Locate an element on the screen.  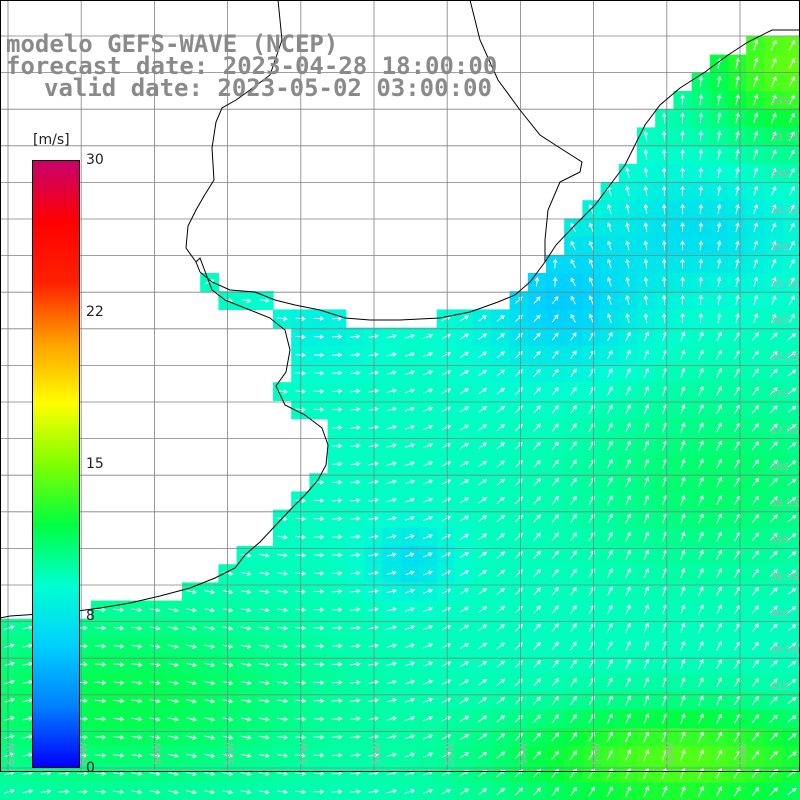
longitude-label: 61W is located at coordinates (11, 753).